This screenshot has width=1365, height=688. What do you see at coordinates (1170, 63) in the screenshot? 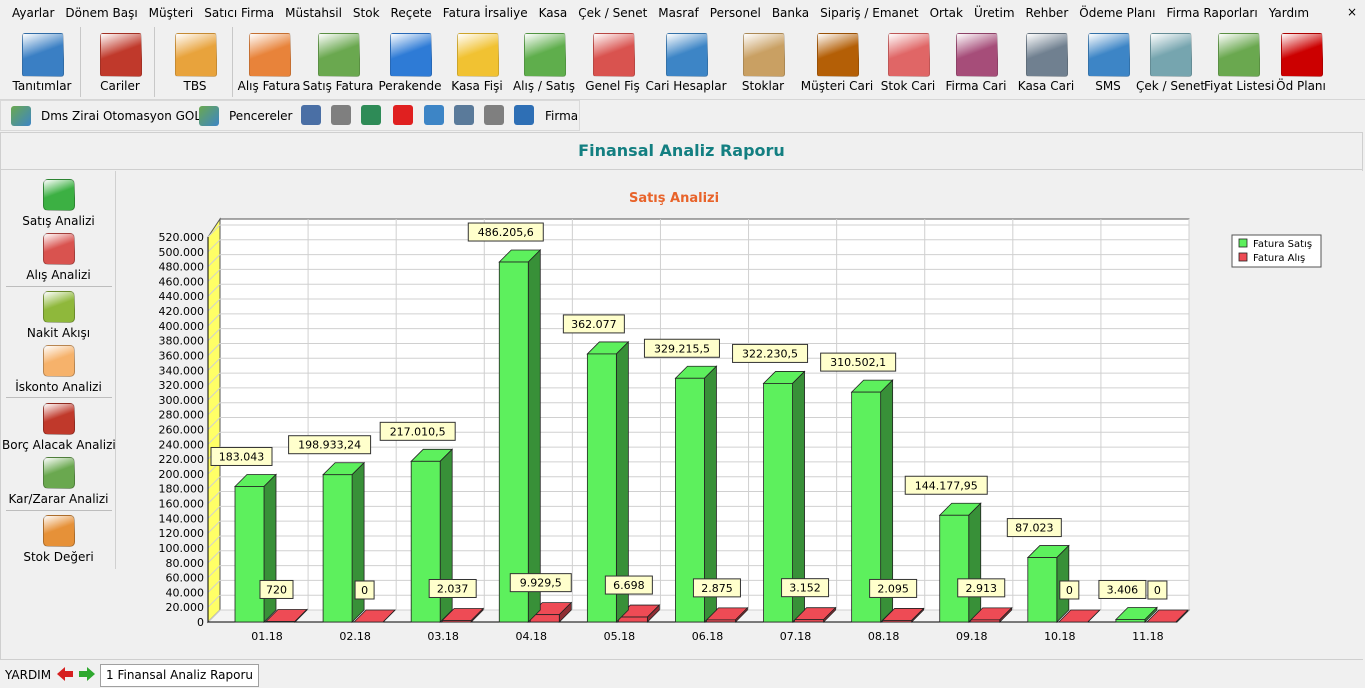
I see `toolbar-button-16: Çek / Senet` at bounding box center [1170, 63].